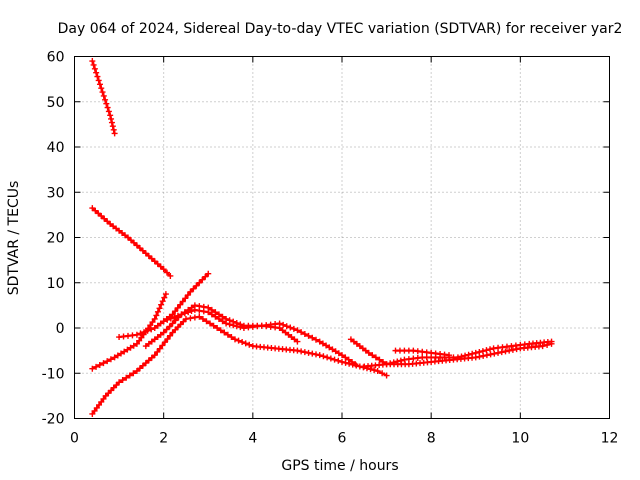 This screenshot has width=640, height=480. Describe the element at coordinates (14, 238) in the screenshot. I see `y-axis-label: SDTVAR / TECUs` at that location.